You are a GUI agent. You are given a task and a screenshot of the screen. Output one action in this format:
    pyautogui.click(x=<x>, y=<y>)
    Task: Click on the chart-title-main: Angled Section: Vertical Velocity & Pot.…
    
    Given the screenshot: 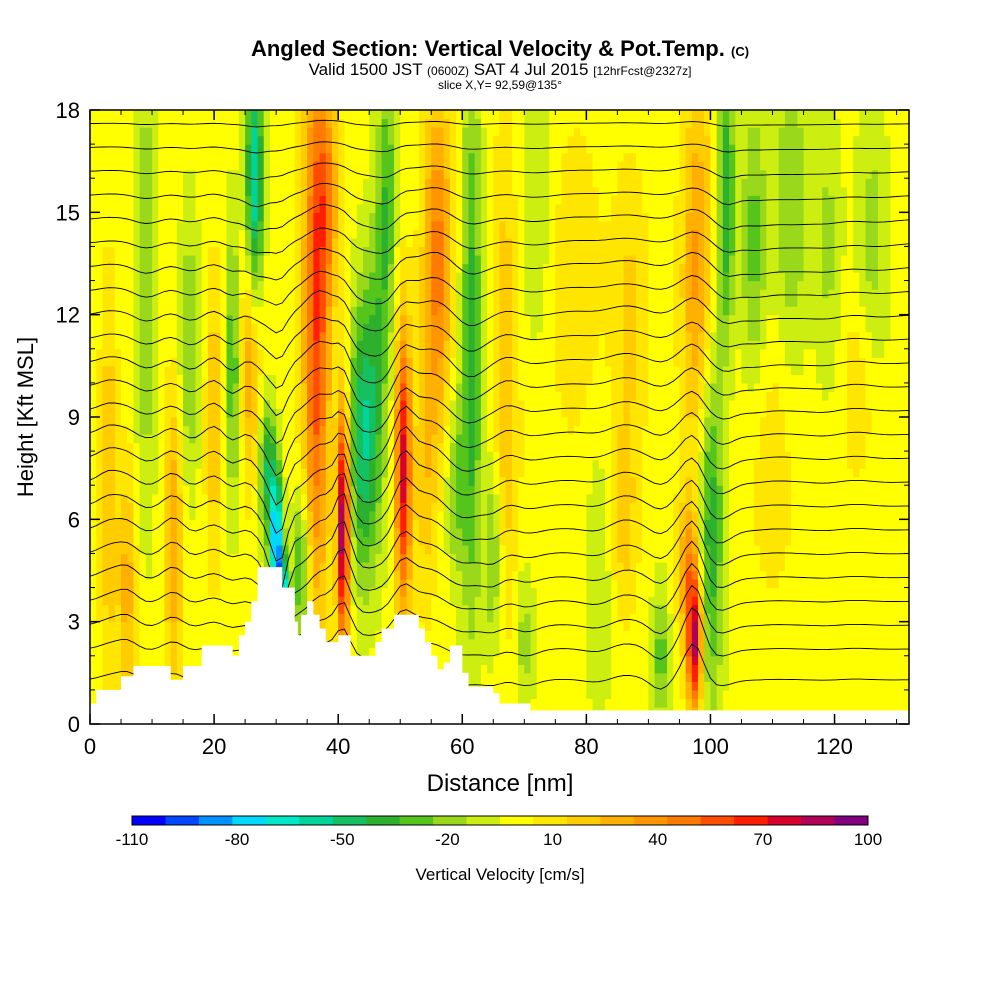 What is the action you would take?
    pyautogui.click(x=487, y=48)
    